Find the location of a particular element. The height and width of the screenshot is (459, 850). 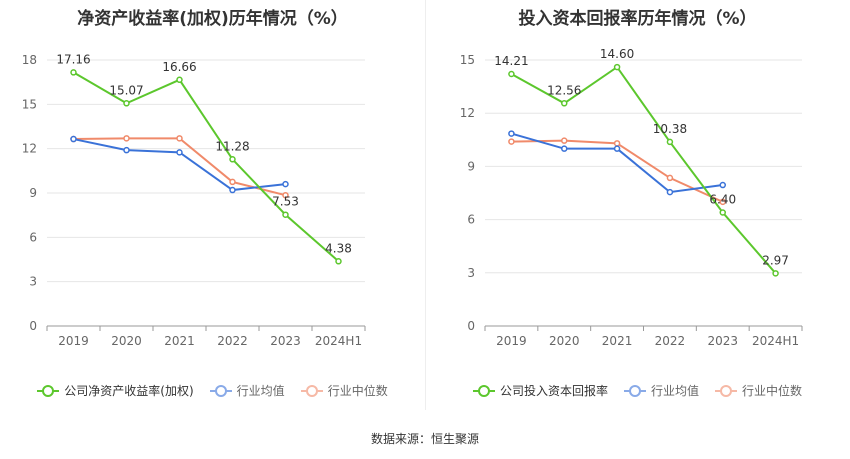

chart-legend: 公司净资产收益率(加权) 行业均值 行业中位数 is located at coordinates (212, 390).